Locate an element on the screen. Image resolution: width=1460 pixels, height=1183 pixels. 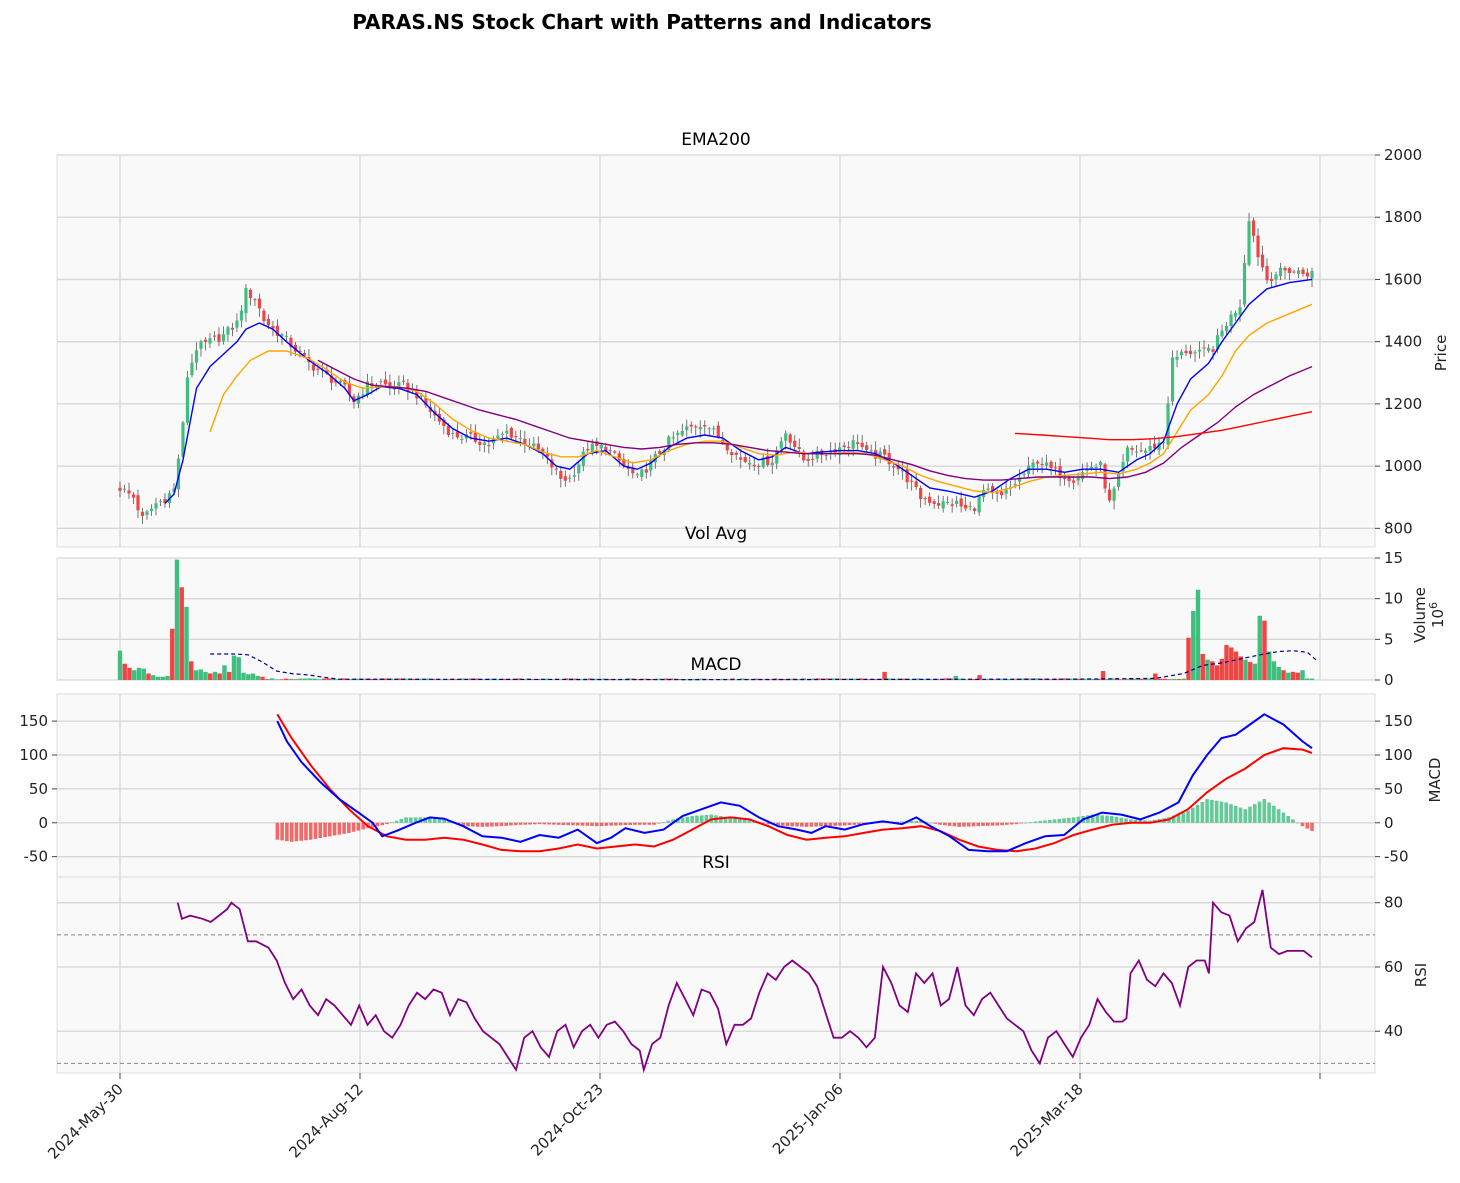
price-ytick-label: 1000 is located at coordinates (1403, 466).